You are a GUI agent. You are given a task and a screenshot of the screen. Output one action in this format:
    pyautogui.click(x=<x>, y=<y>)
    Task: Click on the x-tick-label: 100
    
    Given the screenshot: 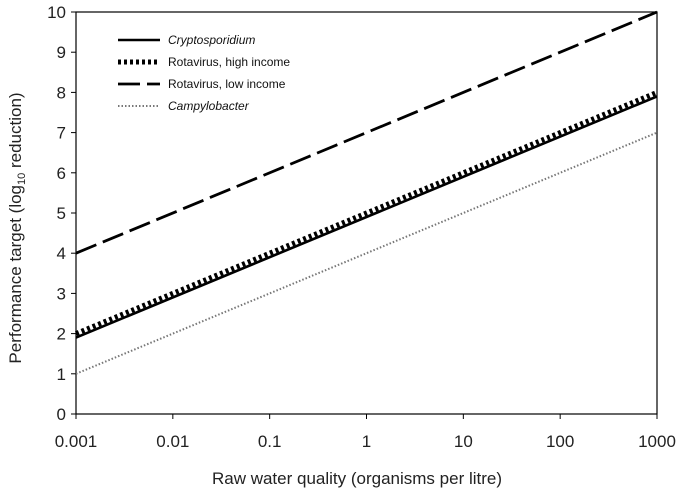 What is the action you would take?
    pyautogui.click(x=560, y=441)
    